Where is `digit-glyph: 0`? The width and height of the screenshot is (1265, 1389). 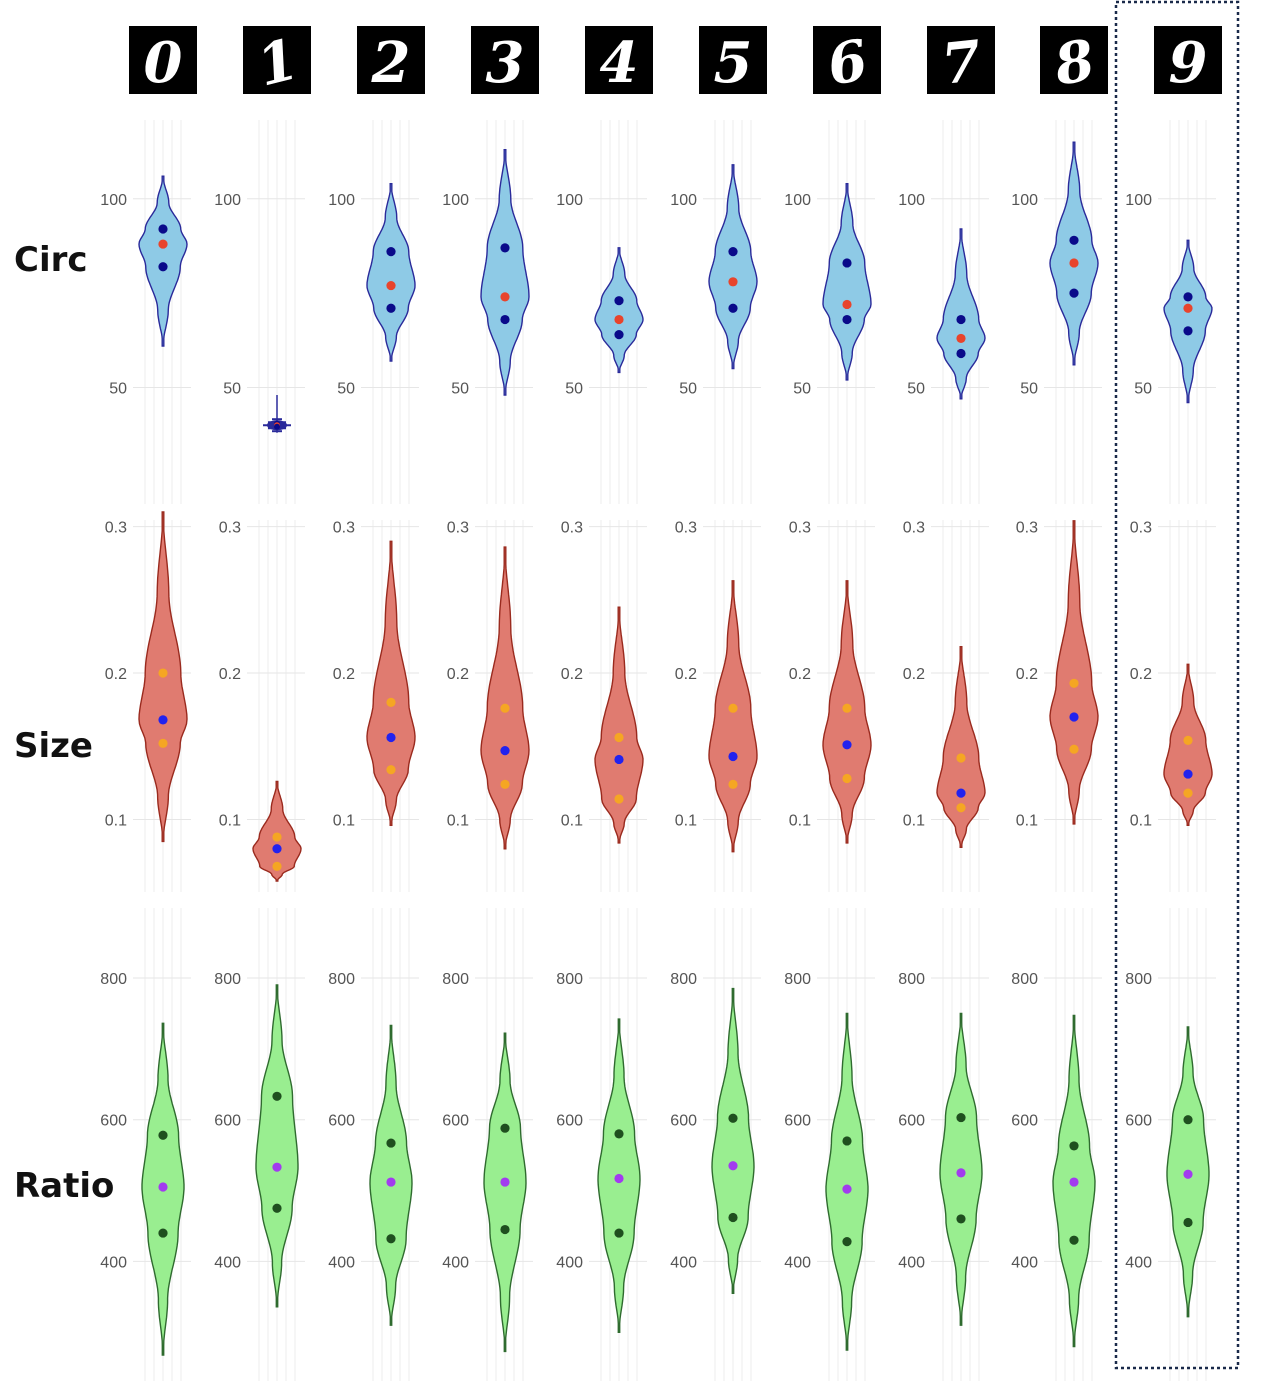 digit-glyph: 0 is located at coordinates (163, 63).